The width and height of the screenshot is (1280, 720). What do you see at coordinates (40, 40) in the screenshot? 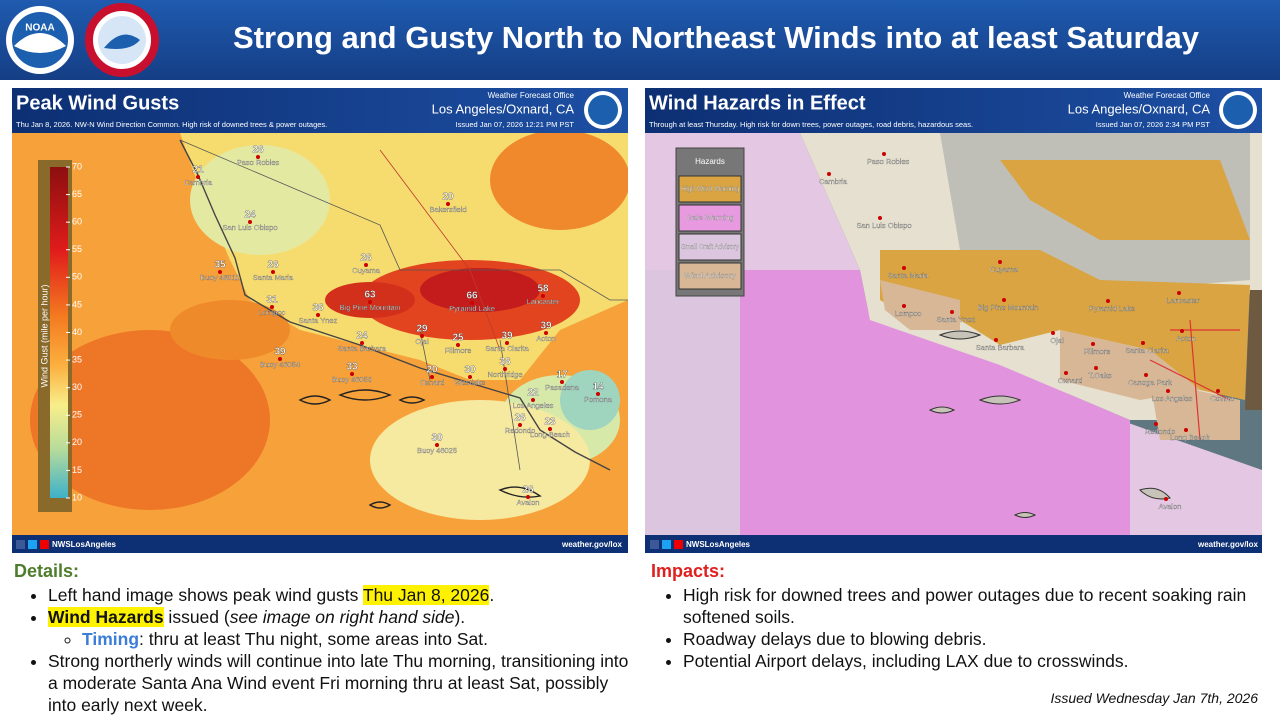
I see `noaa-logo: NOAA` at bounding box center [40, 40].